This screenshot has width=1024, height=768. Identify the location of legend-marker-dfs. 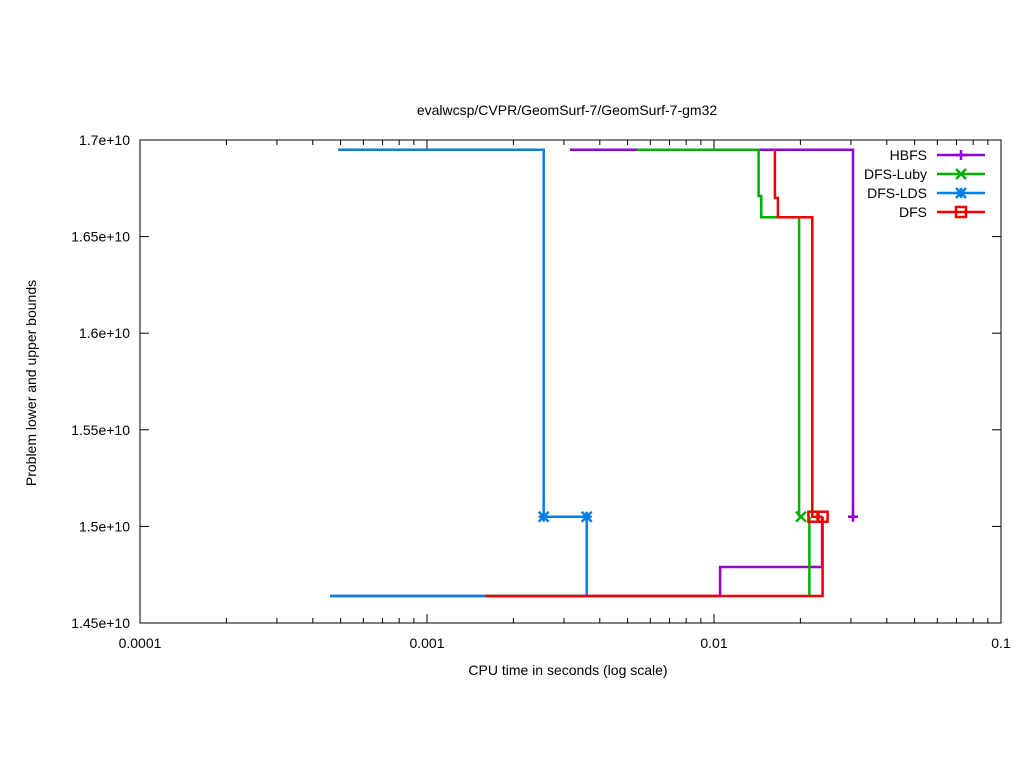
(961, 212).